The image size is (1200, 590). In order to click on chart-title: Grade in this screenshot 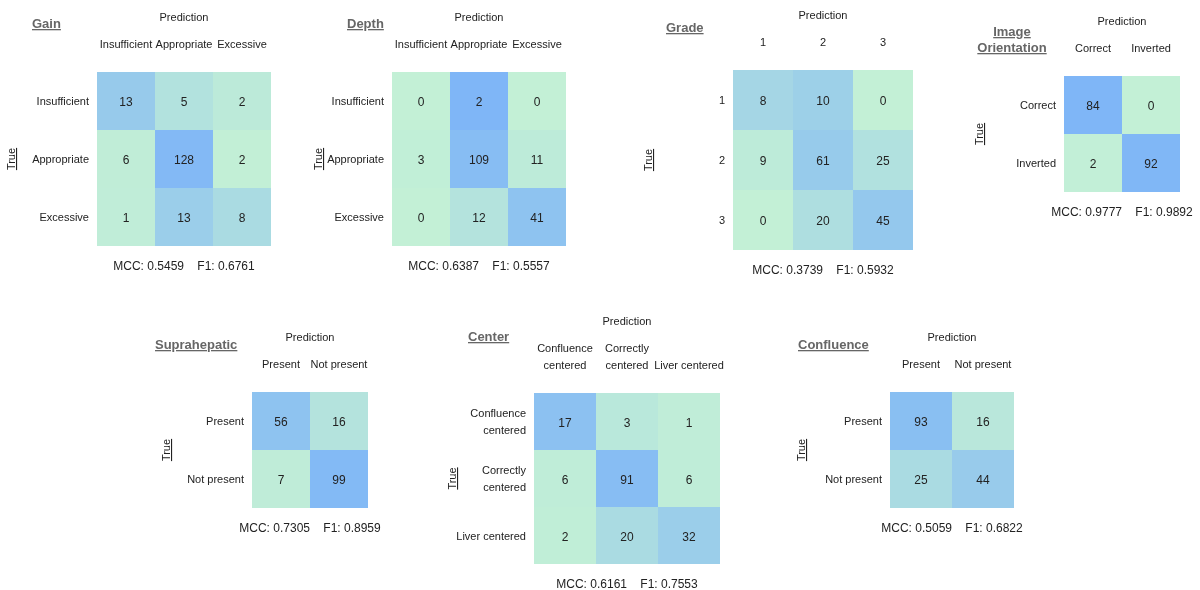, I will do `click(685, 27)`.